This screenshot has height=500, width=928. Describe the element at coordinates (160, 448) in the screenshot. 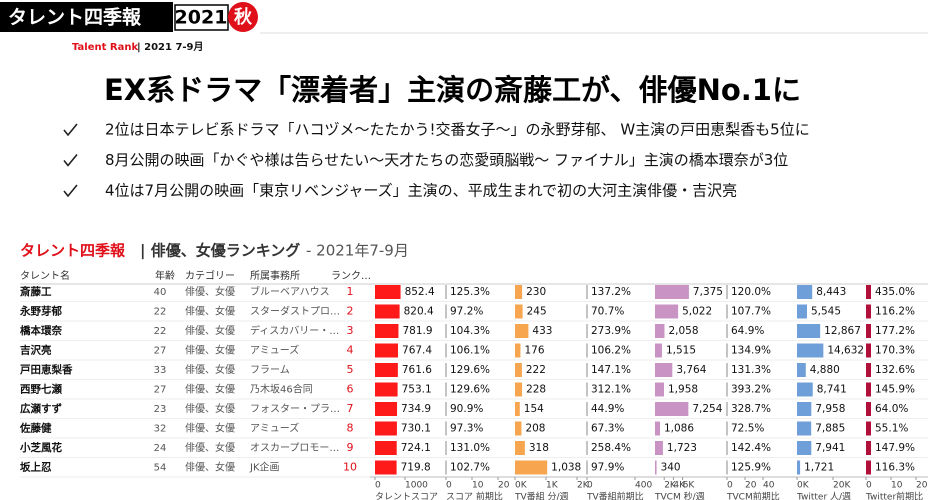

I see `age: 24` at that location.